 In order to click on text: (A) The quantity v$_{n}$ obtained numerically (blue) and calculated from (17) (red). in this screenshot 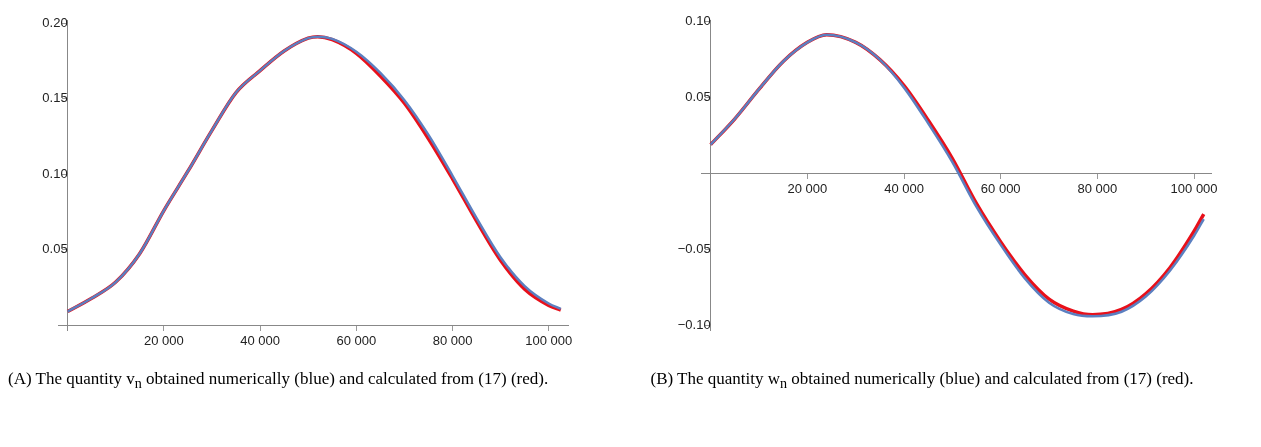, I will do `click(279, 381)`.